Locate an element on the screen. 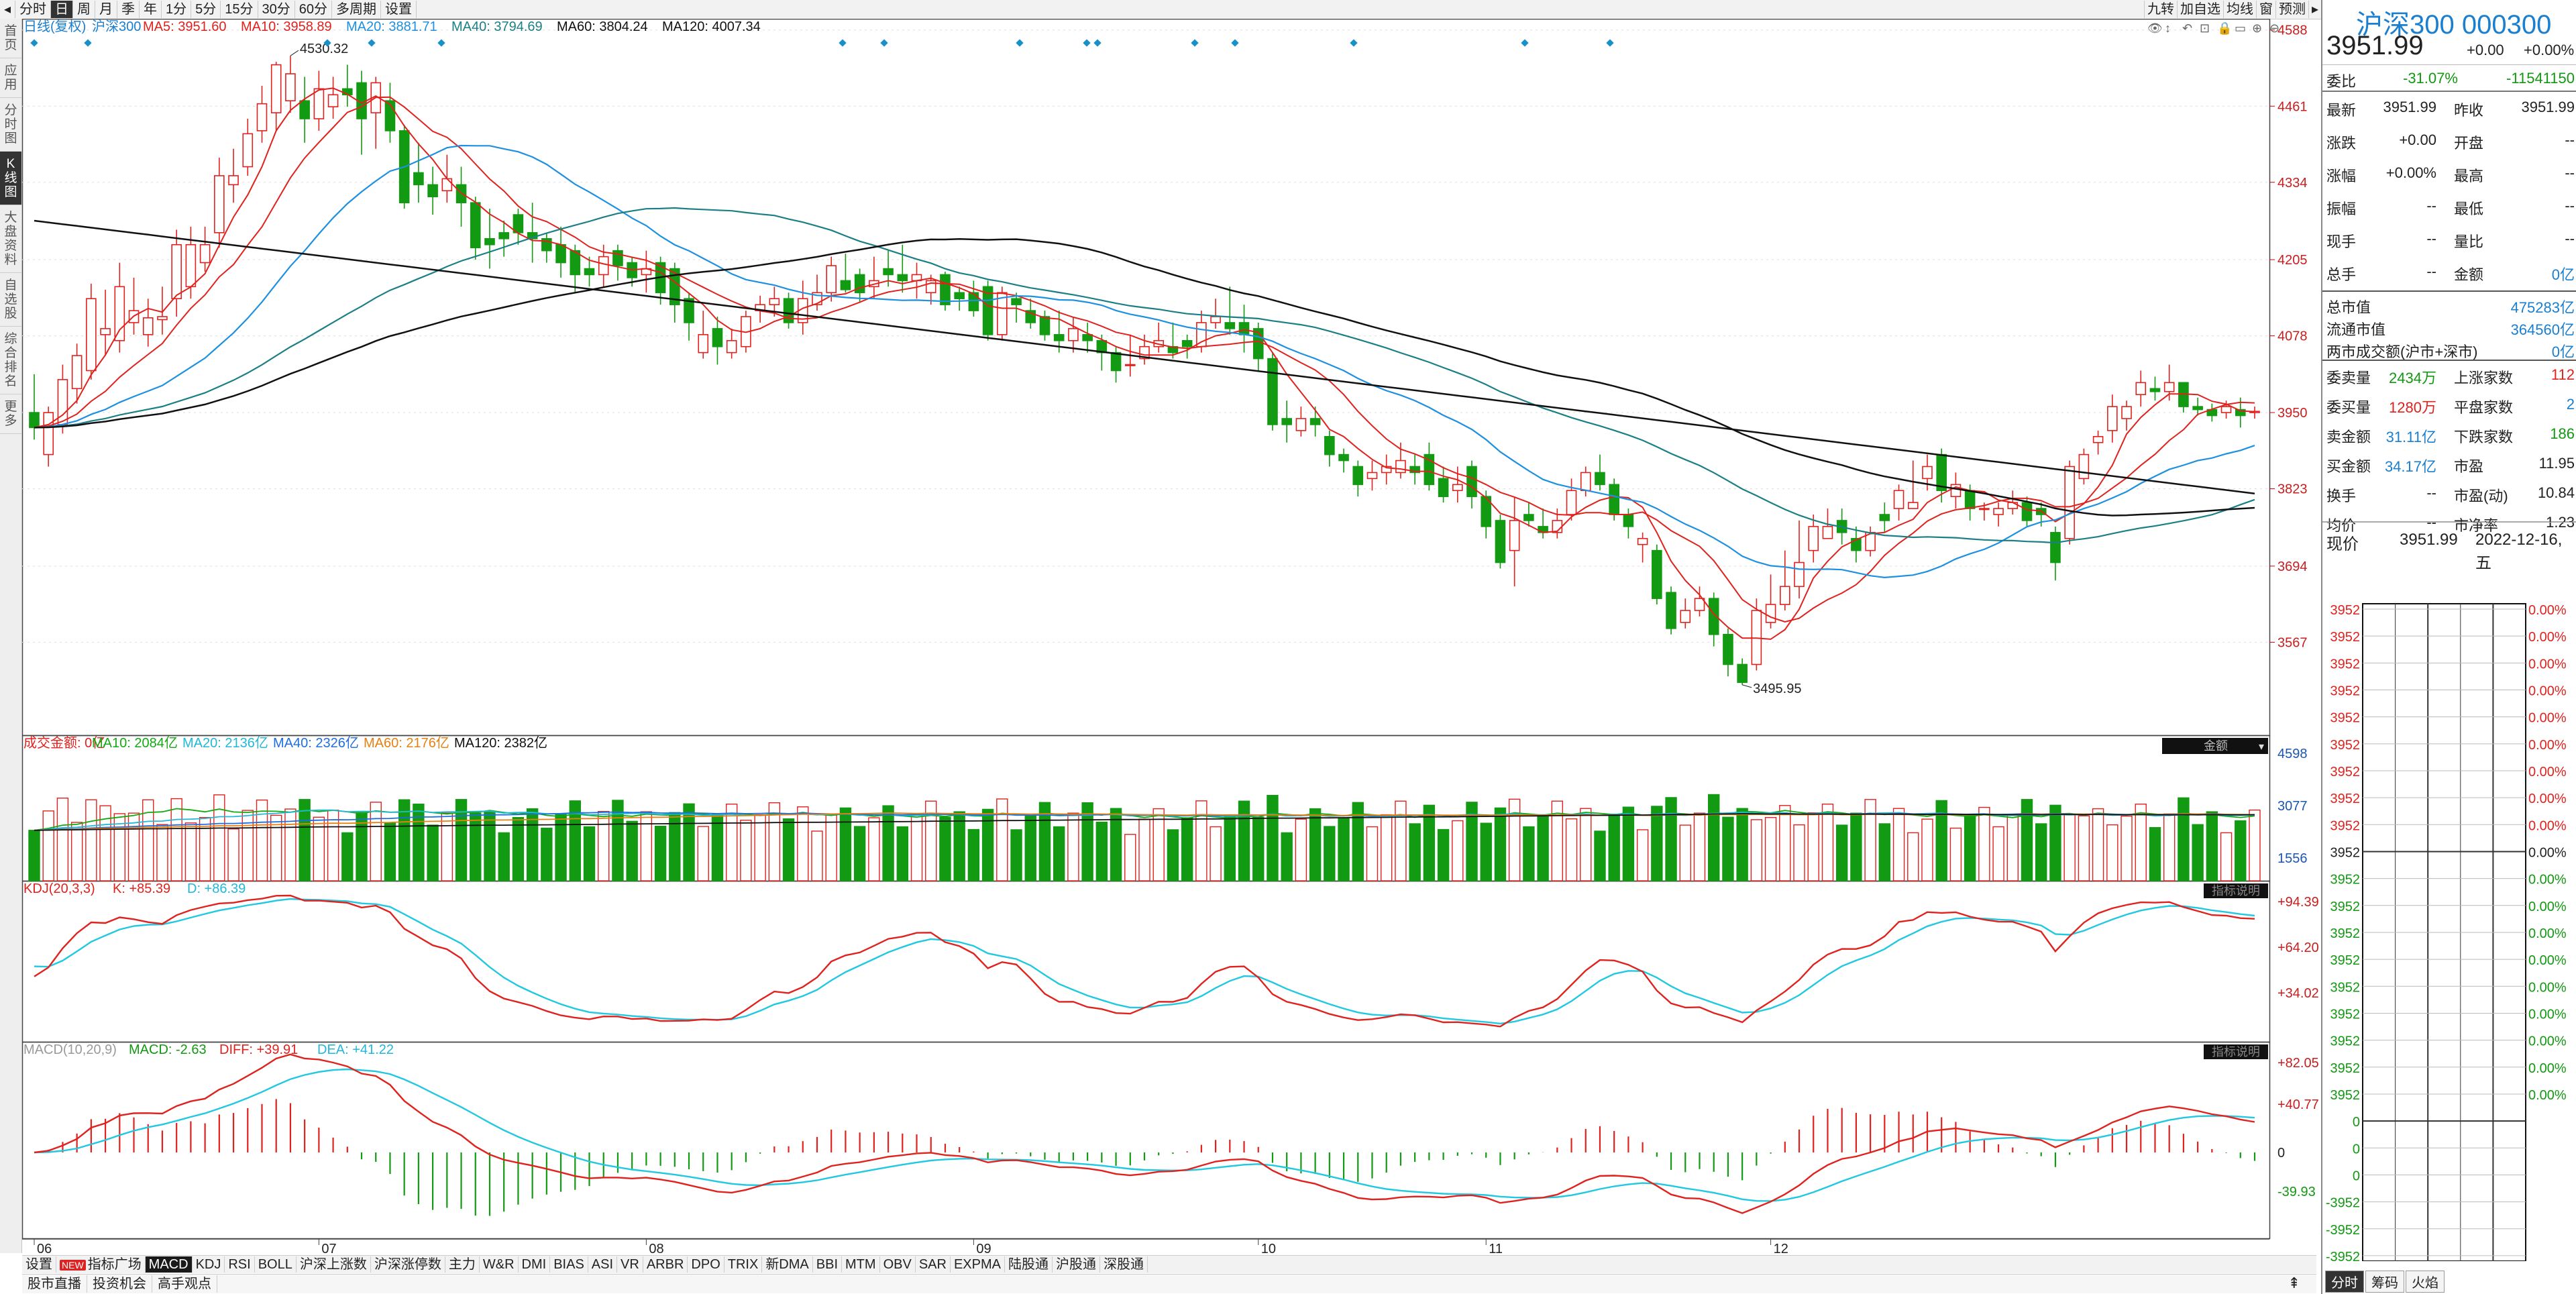 The width and height of the screenshot is (2576, 1294). macd-tick-label: +82.05 is located at coordinates (2298, 1063).